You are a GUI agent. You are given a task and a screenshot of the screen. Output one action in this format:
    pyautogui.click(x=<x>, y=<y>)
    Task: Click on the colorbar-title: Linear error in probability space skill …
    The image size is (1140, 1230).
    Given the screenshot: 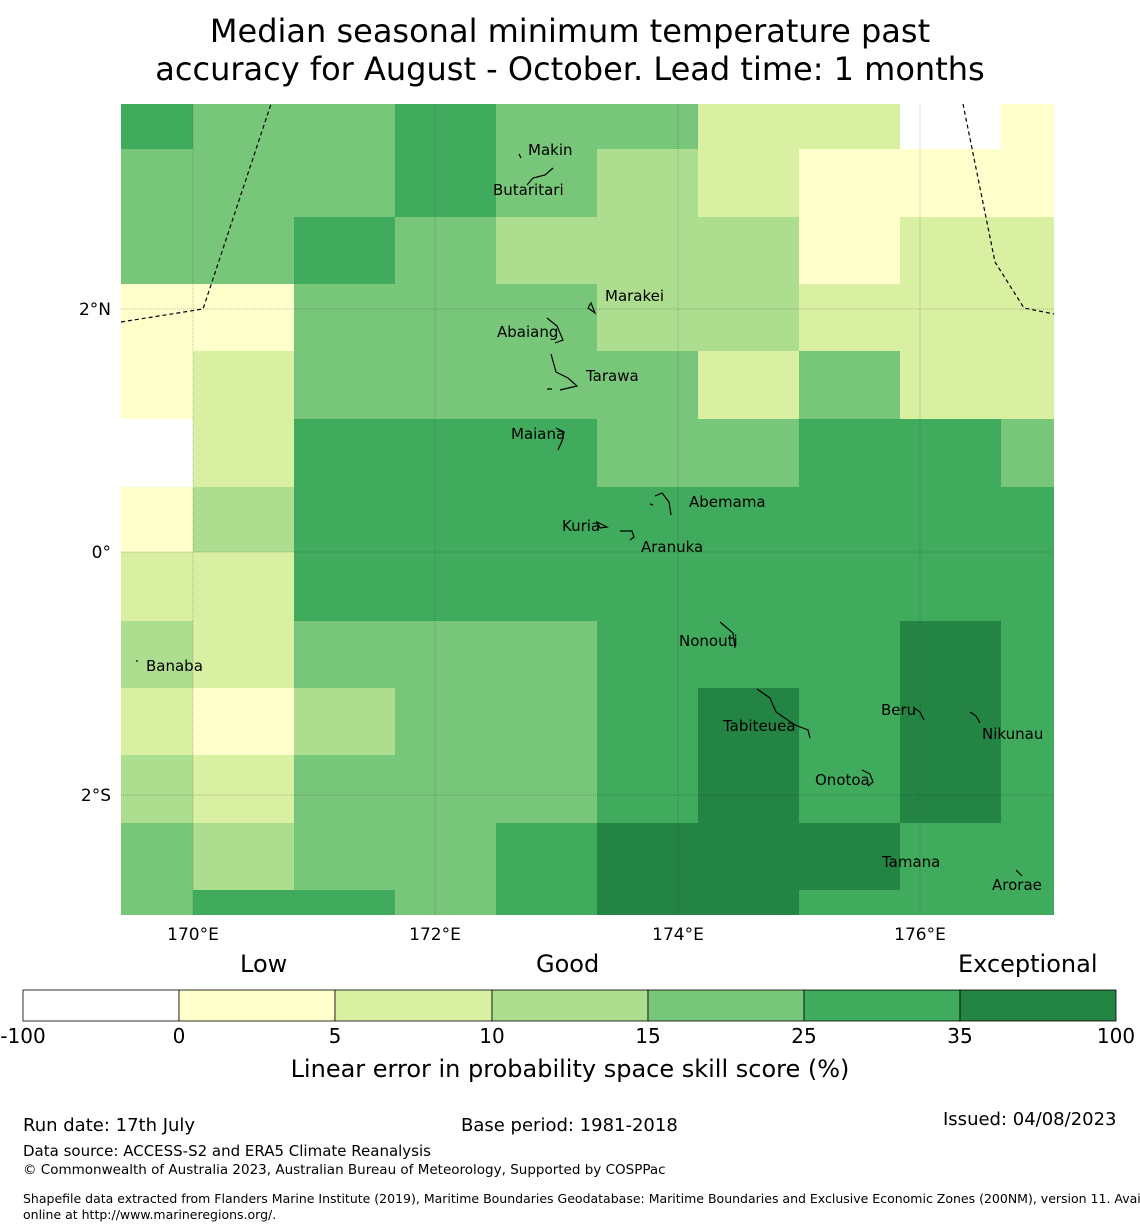 What is the action you would take?
    pyautogui.click(x=570, y=1069)
    